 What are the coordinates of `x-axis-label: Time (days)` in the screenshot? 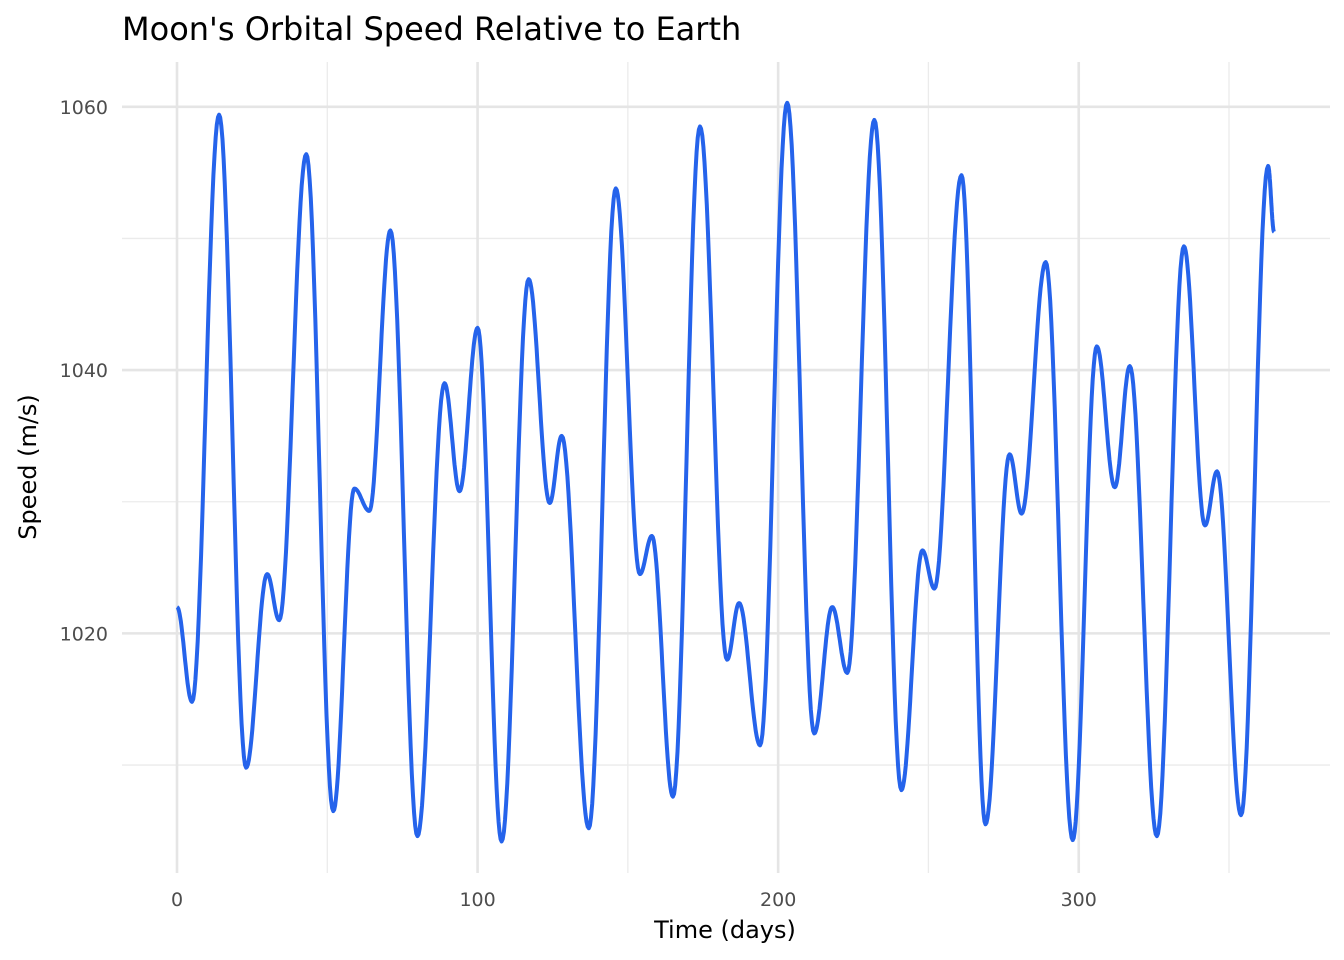 It's located at (724, 930).